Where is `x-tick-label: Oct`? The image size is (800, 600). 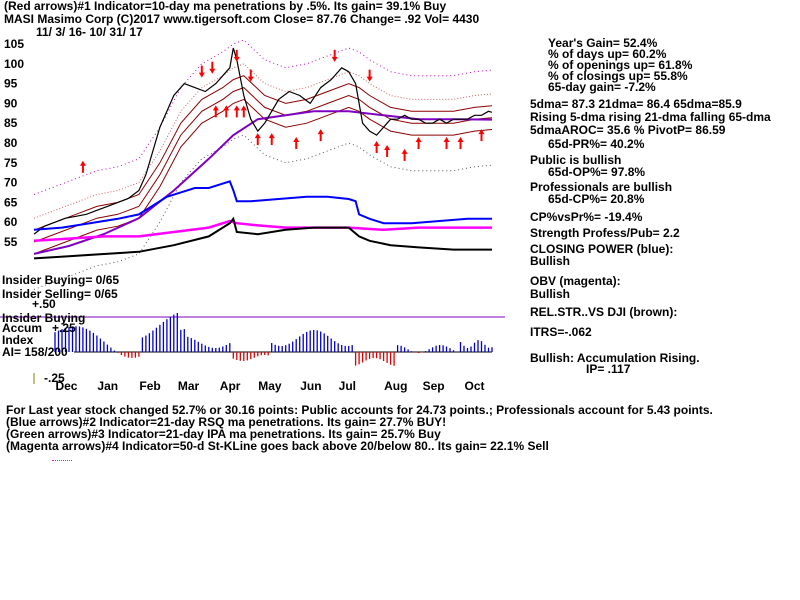 x-tick-label: Oct is located at coordinates (475, 386).